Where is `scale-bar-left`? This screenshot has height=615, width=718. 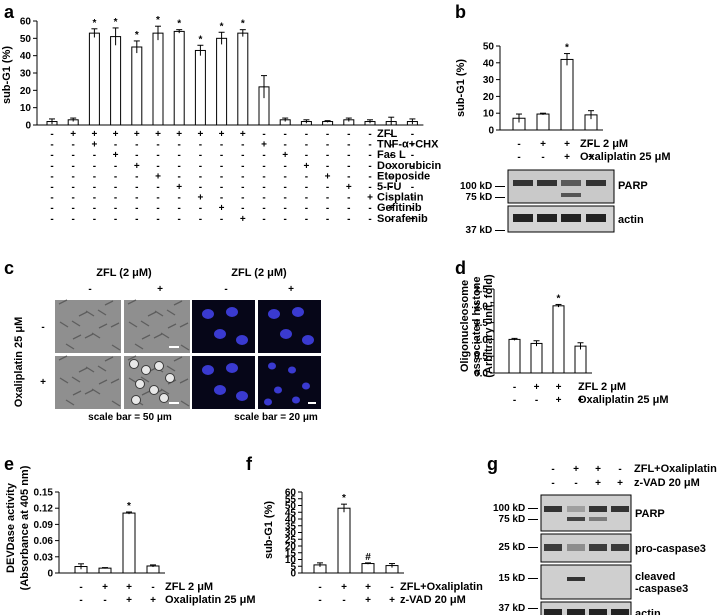
scale-bar-left is located at coordinates (174, 347).